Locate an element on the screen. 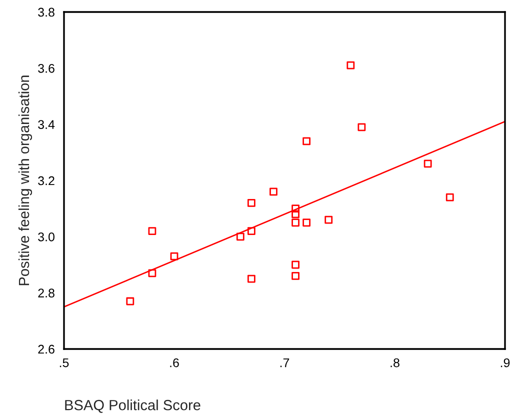 The height and width of the screenshot is (419, 517). x-tick-label: .8 is located at coordinates (395, 363).